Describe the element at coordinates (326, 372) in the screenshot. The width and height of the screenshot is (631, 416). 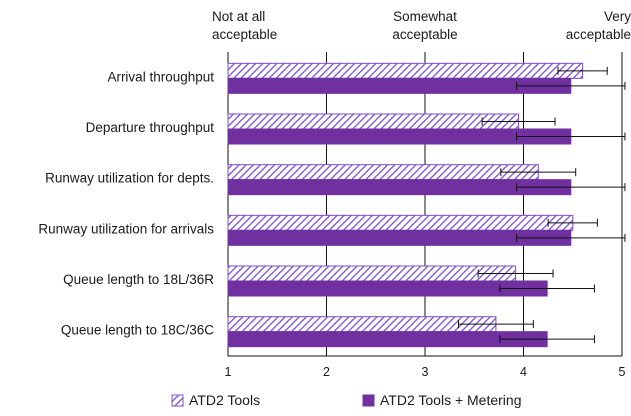
I see `x-tick-label: 2` at that location.